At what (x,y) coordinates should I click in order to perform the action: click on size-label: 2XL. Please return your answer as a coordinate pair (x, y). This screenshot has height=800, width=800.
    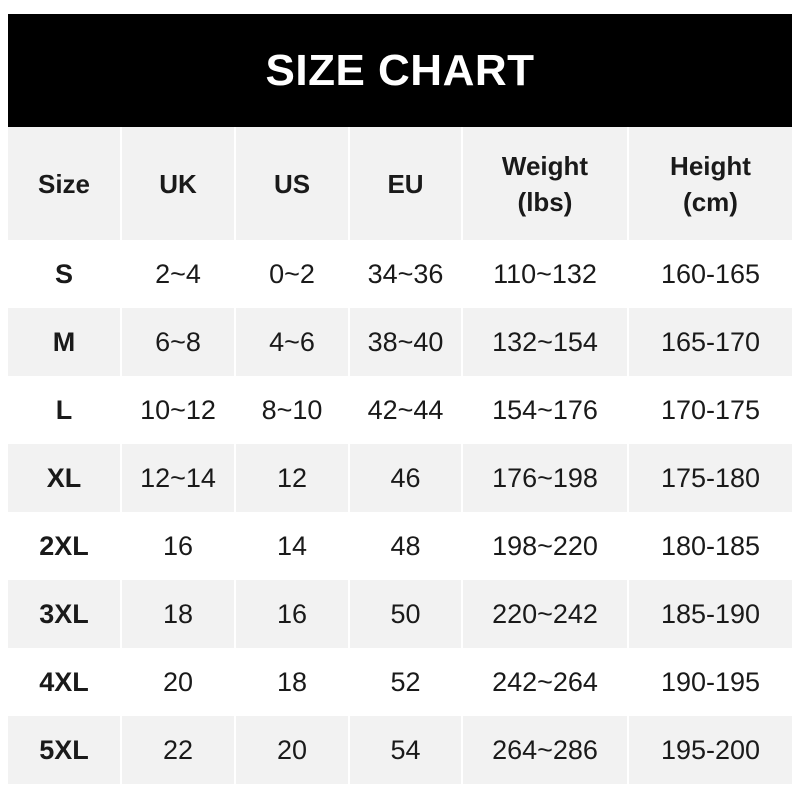
    Looking at the image, I should click on (64, 546).